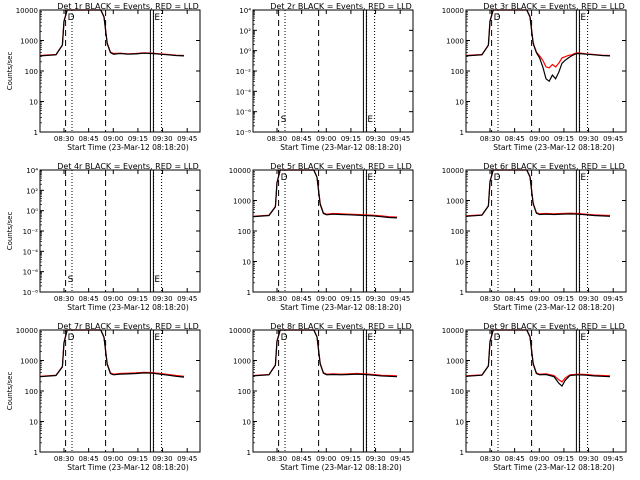  I want to click on y-tick-label: 10⁻⁶, so click(31, 273).